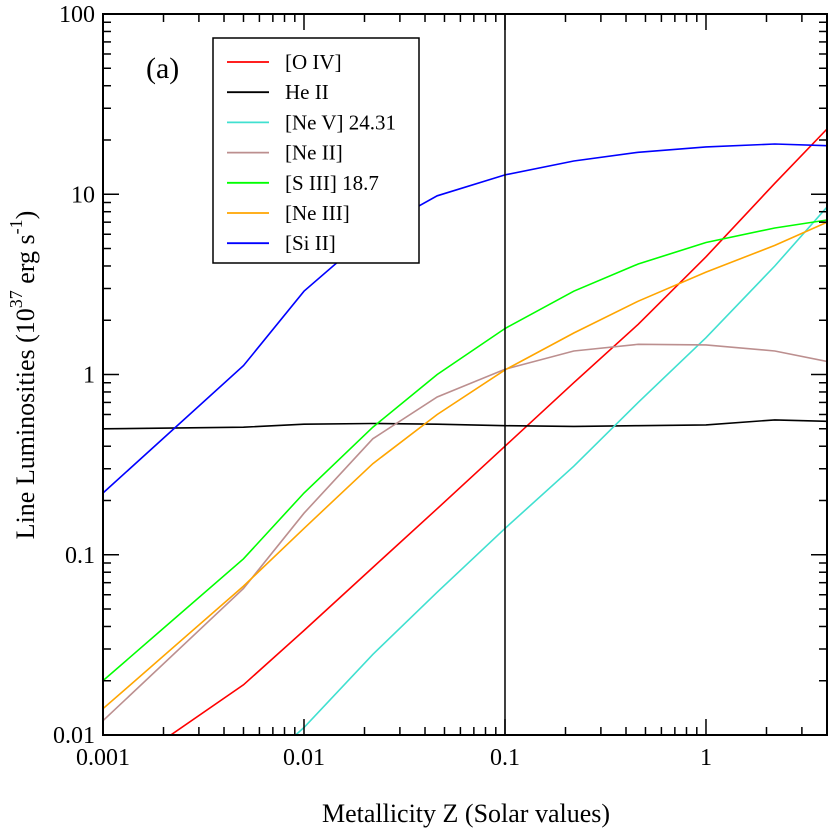 The height and width of the screenshot is (834, 830). What do you see at coordinates (25, 215) in the screenshot?
I see `y-axis-label-suffix: )` at bounding box center [25, 215].